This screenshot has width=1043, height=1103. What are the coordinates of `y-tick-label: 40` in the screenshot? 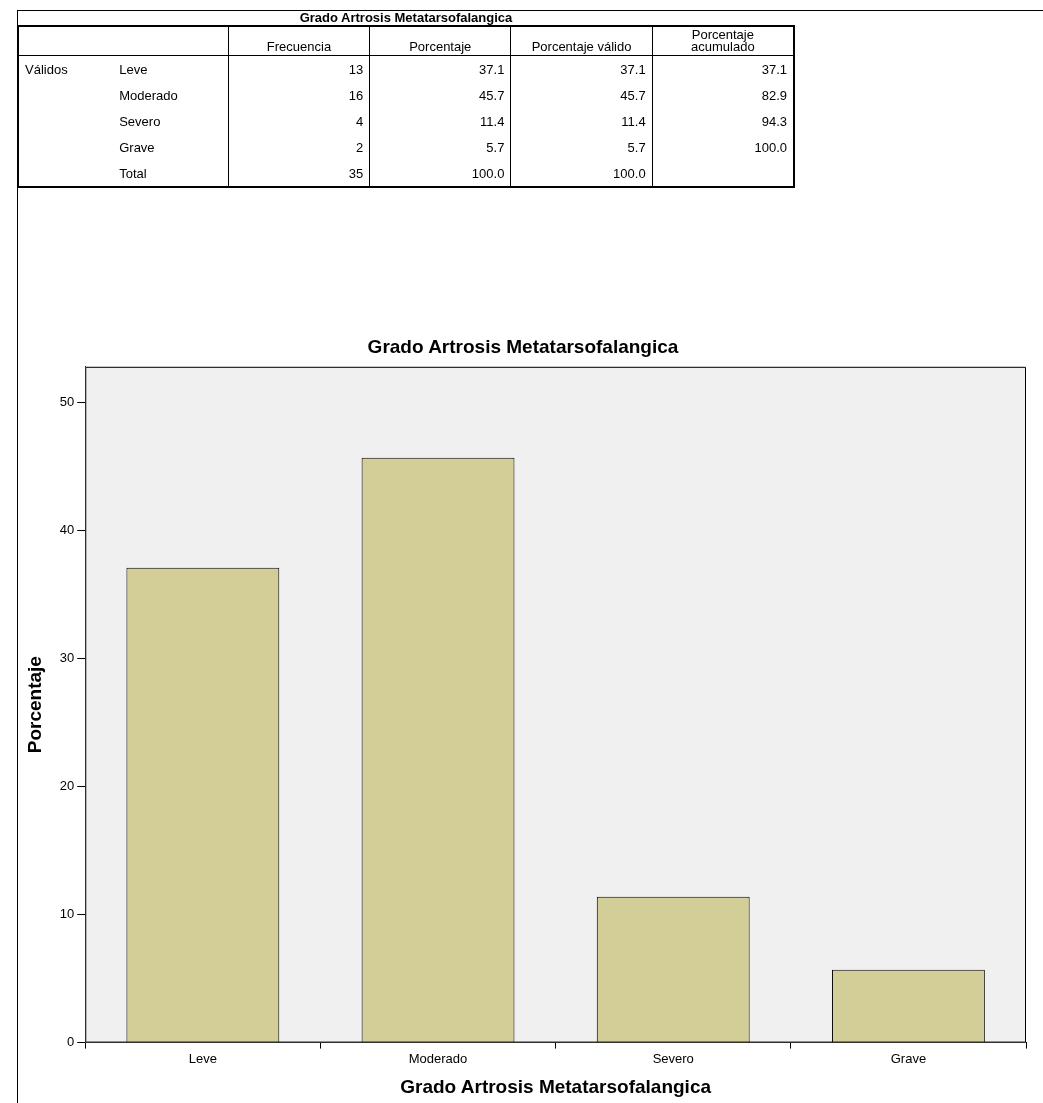 It's located at (67, 530).